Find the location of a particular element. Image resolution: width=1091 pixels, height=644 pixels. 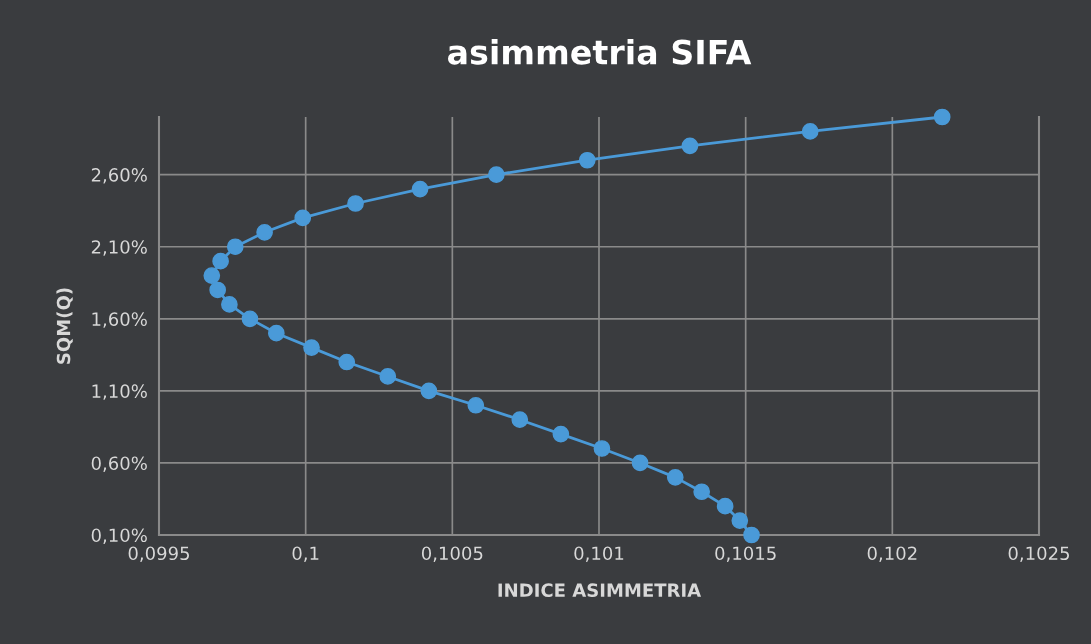

x-tick-label: 0,1025 is located at coordinates (1039, 554).